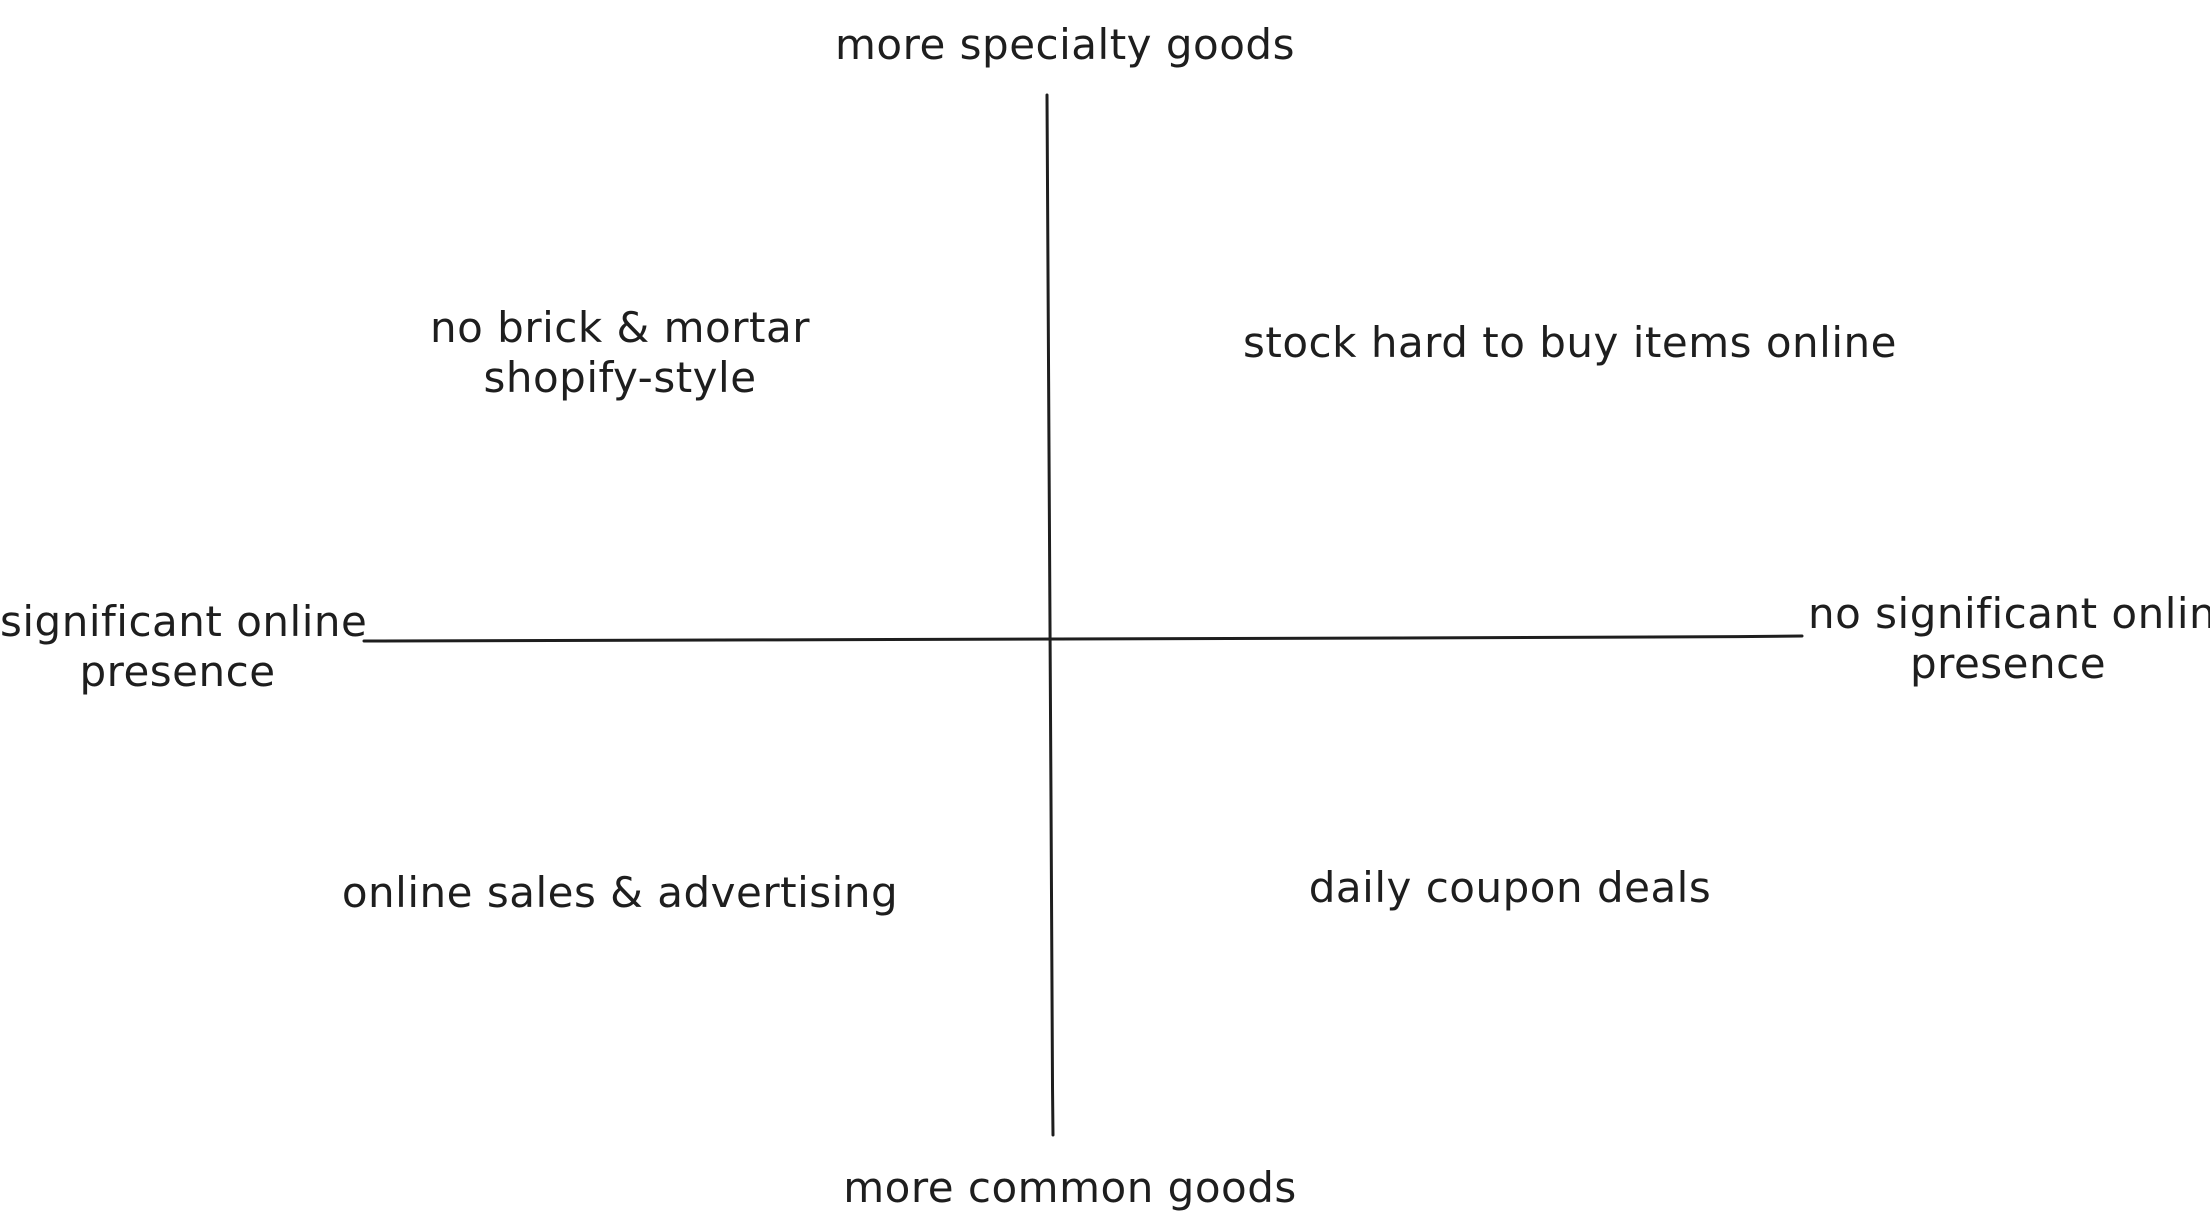 This screenshot has width=2210, height=1228. Describe the element at coordinates (1050, 615) in the screenshot. I see `vertical-axis` at that location.